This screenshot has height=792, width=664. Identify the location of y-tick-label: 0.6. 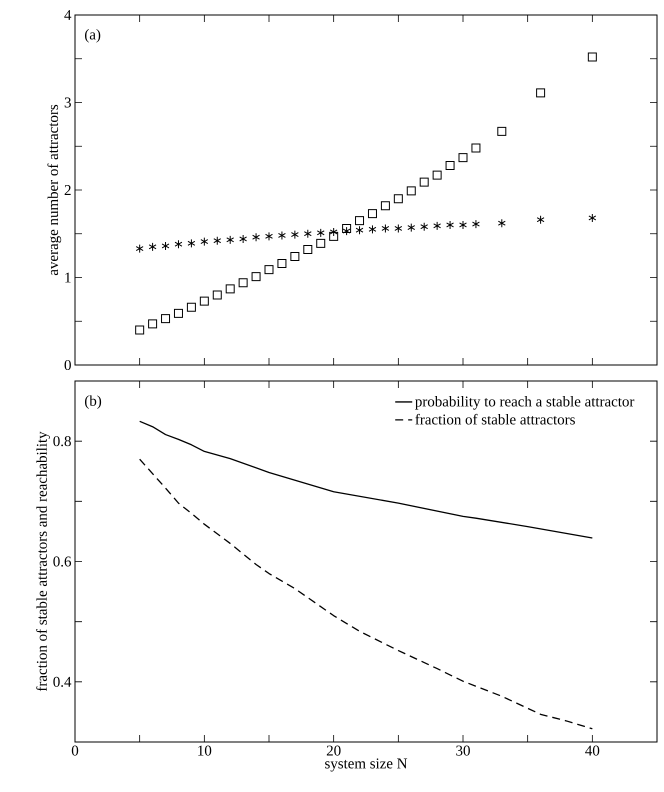
(62, 561).